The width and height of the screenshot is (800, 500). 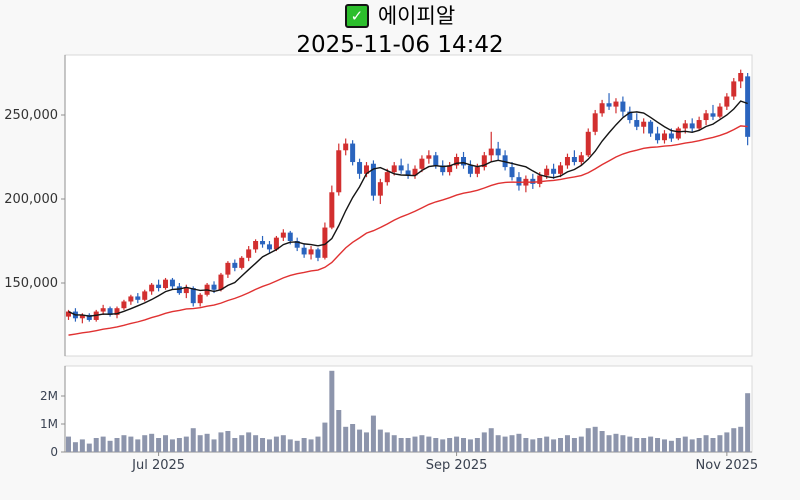 I want to click on volume-bars, so click(x=408, y=411).